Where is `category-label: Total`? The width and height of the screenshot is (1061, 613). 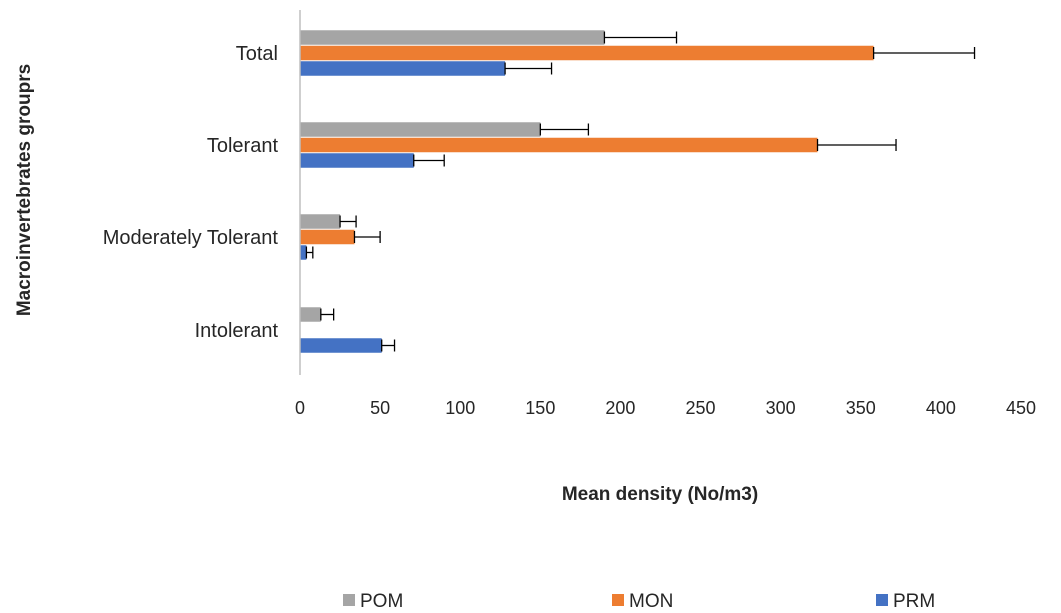
category-label: Total is located at coordinates (257, 54).